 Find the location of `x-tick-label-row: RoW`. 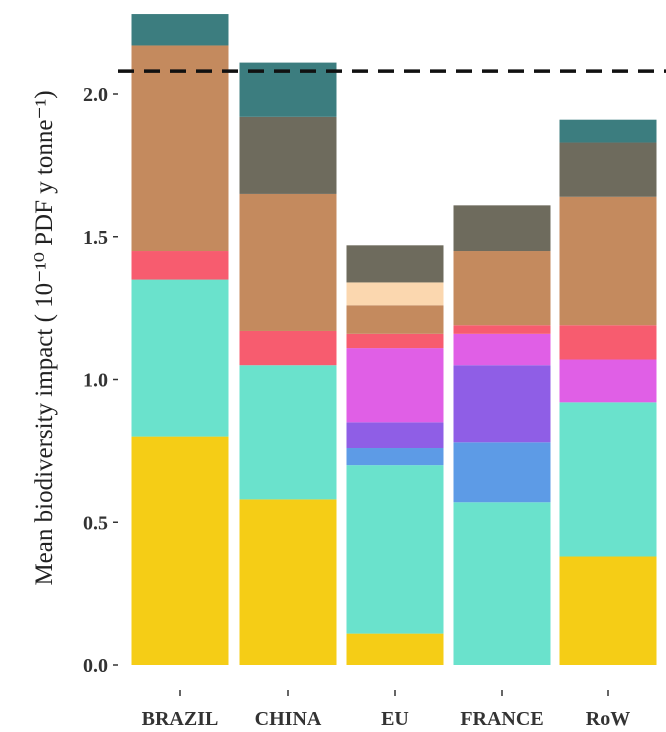

x-tick-label-row: RoW is located at coordinates (608, 719).